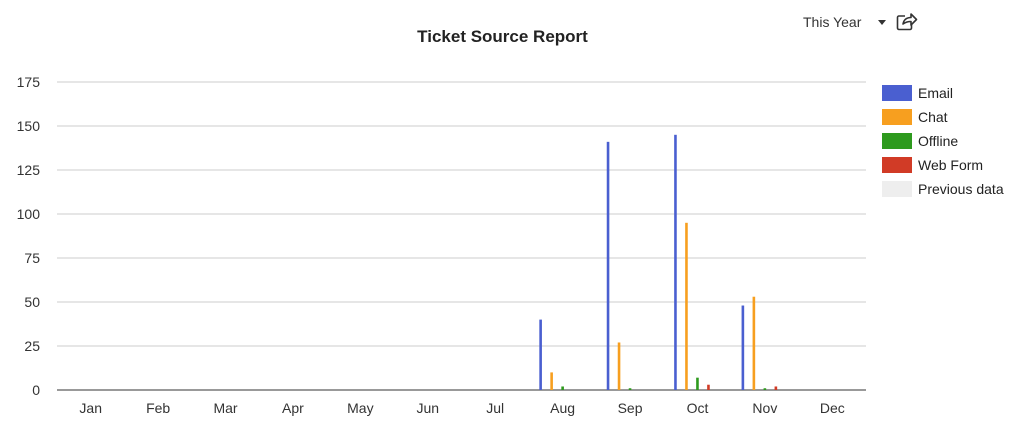 This screenshot has width=1023, height=435. What do you see at coordinates (907, 21) in the screenshot?
I see `share-icon` at bounding box center [907, 21].